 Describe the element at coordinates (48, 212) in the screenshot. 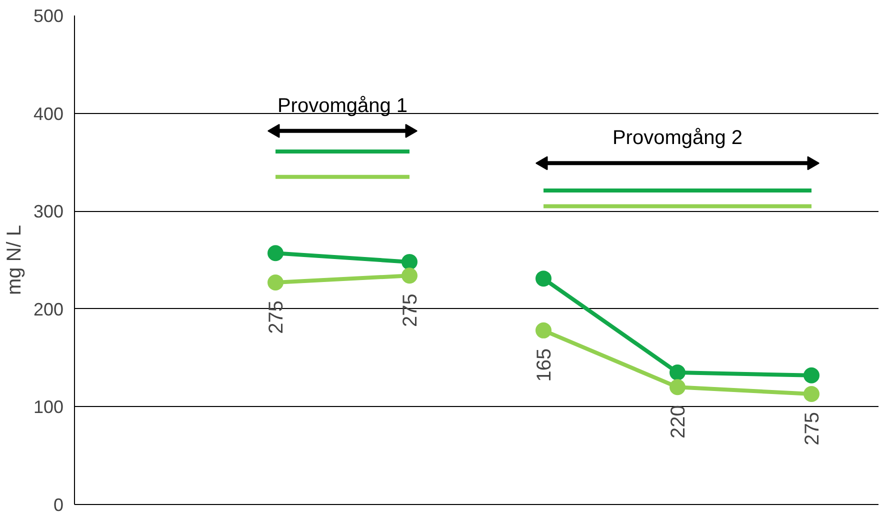

I see `y-tick-label: 300` at that location.